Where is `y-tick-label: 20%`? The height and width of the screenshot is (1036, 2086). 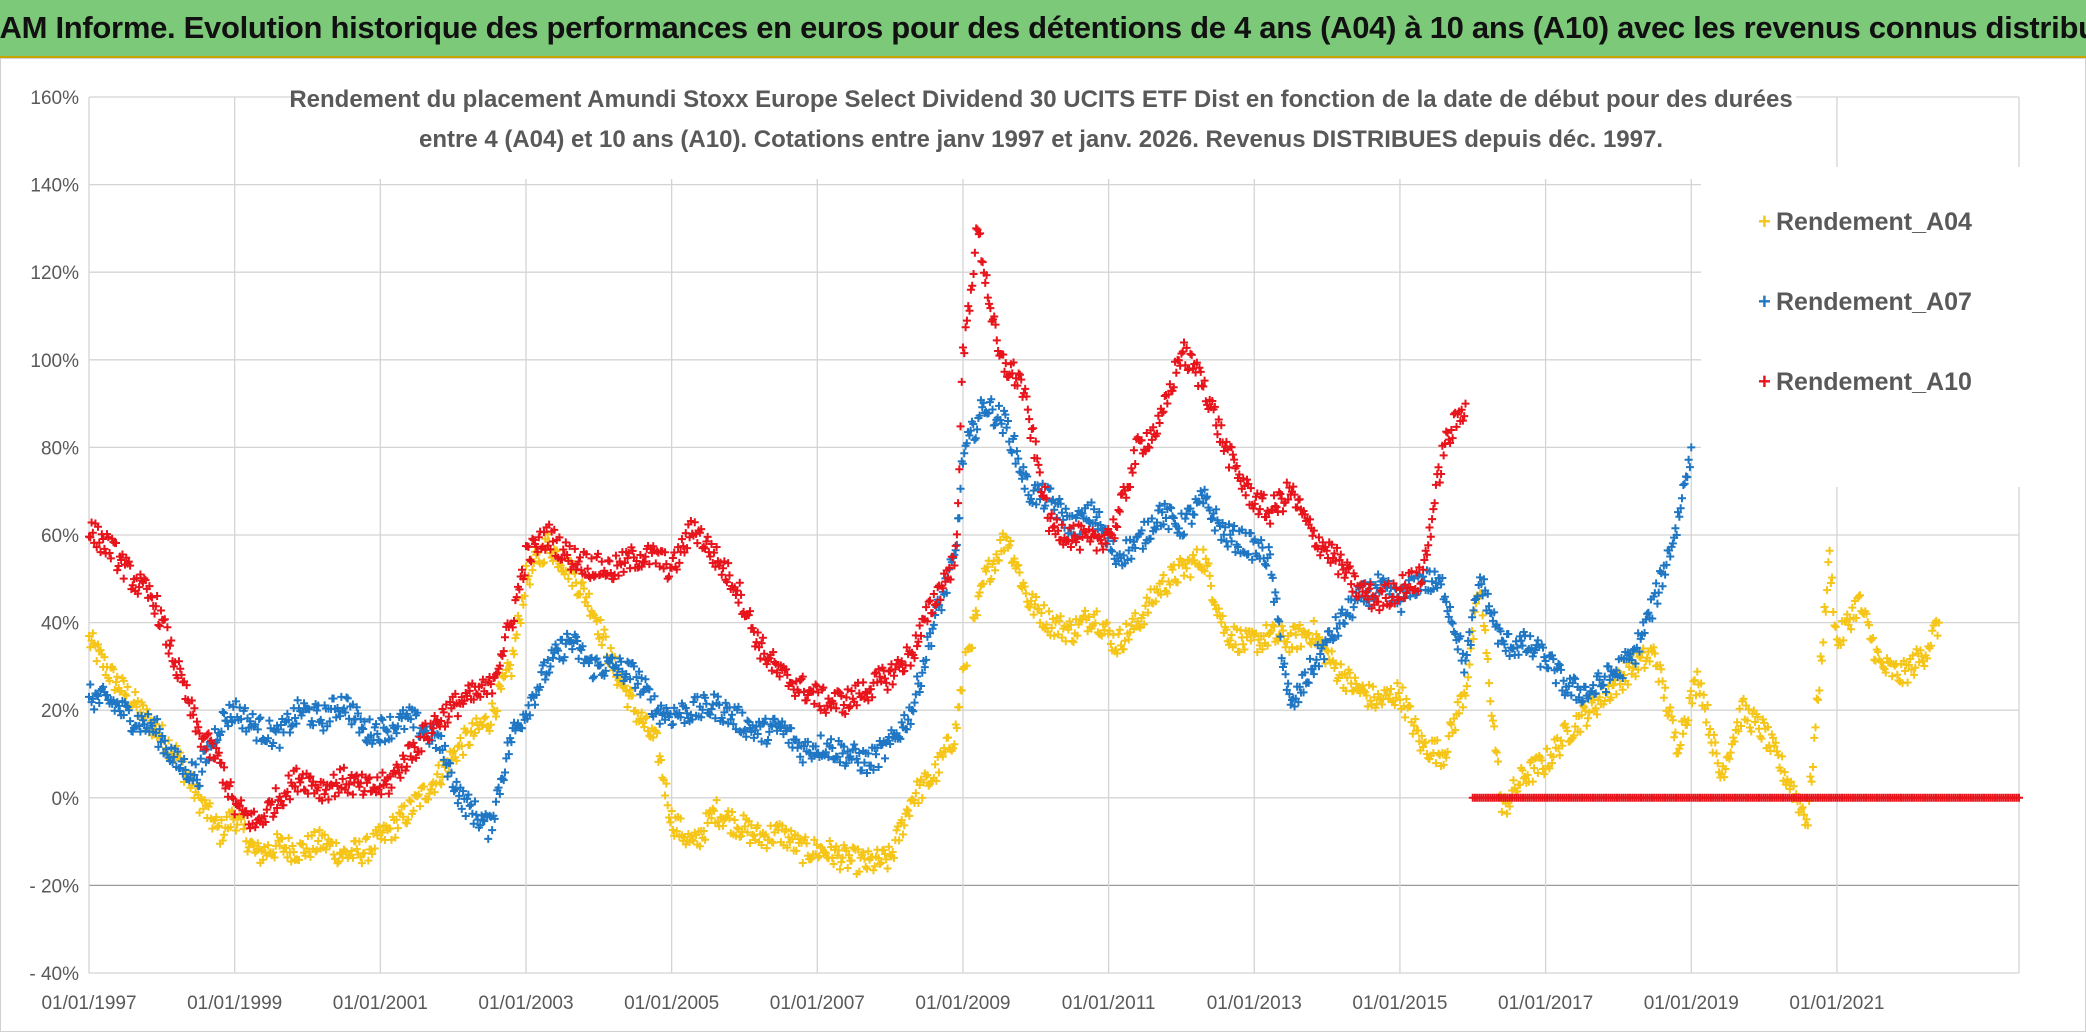
y-tick-label: 20% is located at coordinates (60, 711).